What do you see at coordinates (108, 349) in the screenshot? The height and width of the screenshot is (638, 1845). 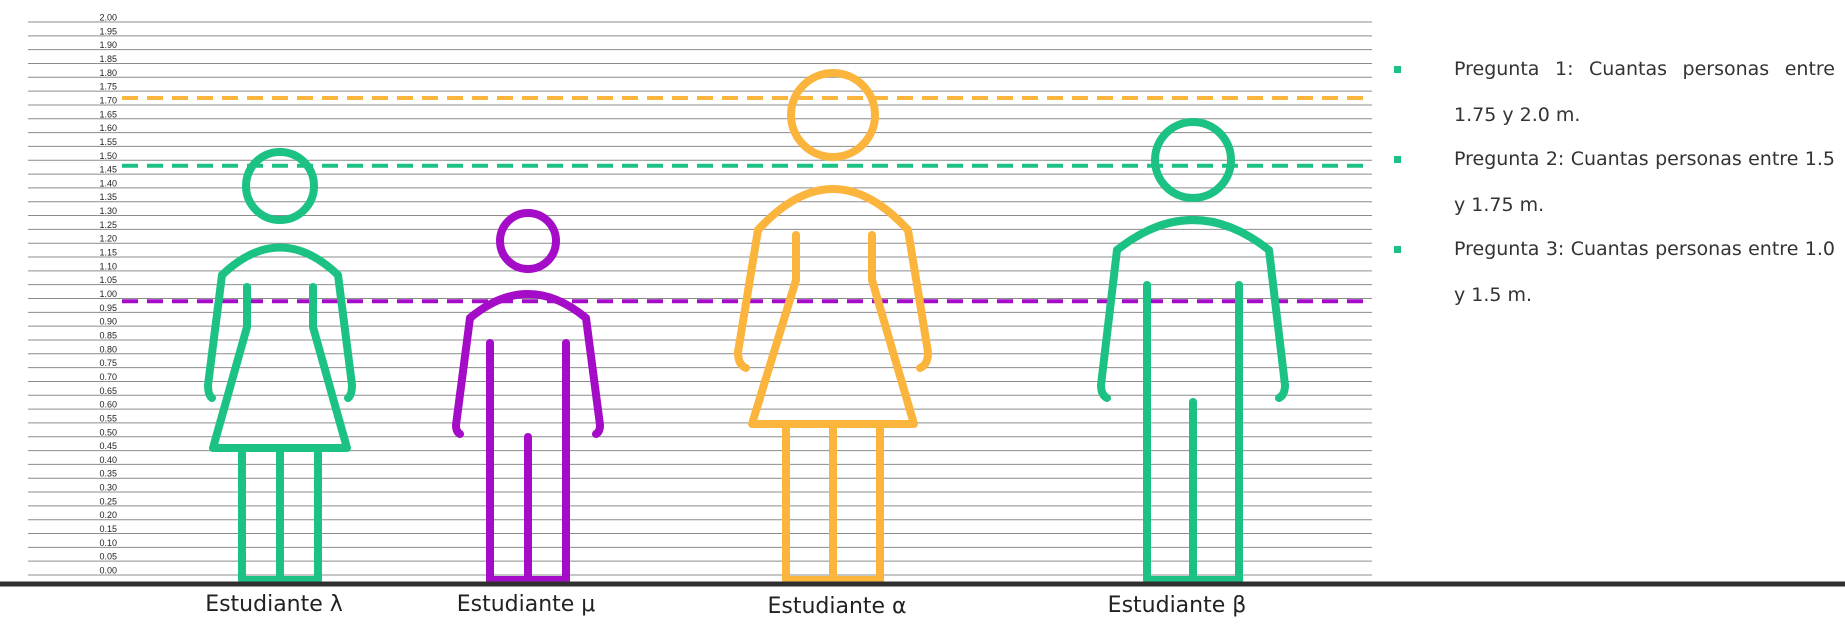 I see `tick-label: 0.80` at bounding box center [108, 349].